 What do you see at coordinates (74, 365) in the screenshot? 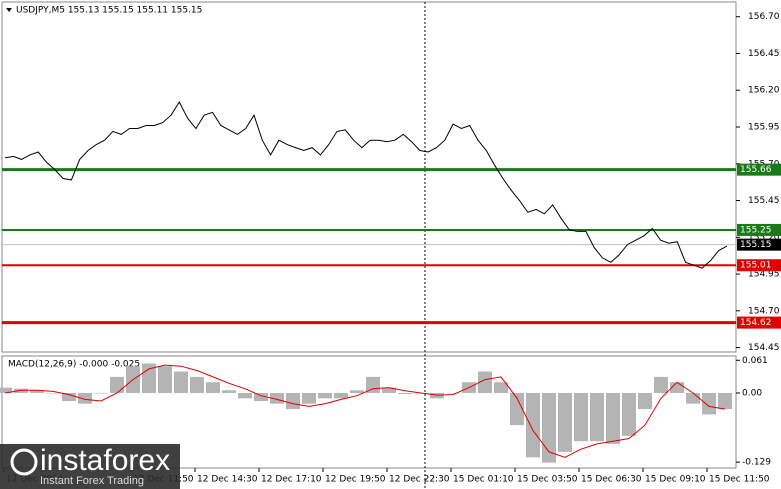
I see `macd-title: MACD(12,26,9) -0.000 -0.025` at bounding box center [74, 365].